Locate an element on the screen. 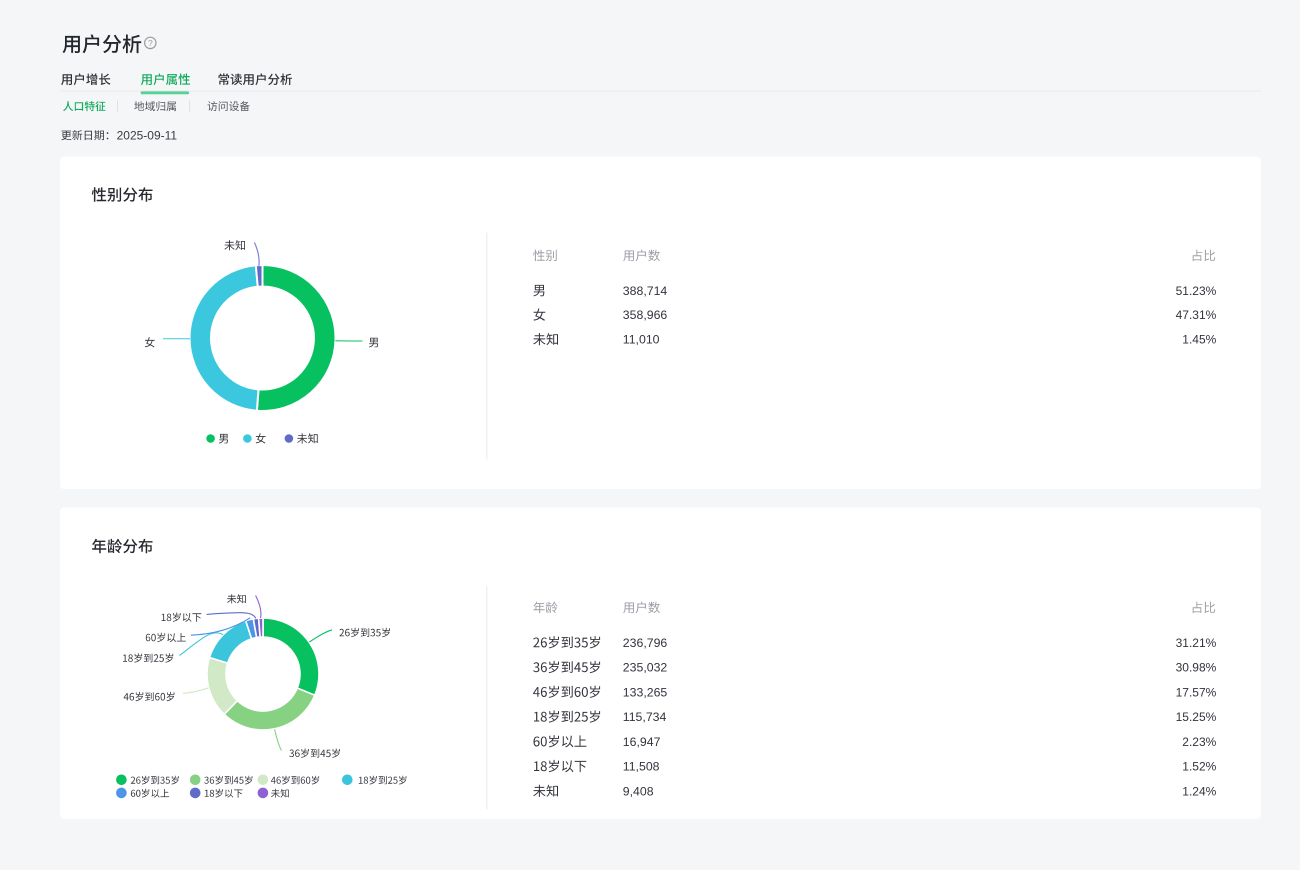 Image resolution: width=1300 pixels, height=870 pixels. svg-text: 15.25% is located at coordinates (1196, 717).